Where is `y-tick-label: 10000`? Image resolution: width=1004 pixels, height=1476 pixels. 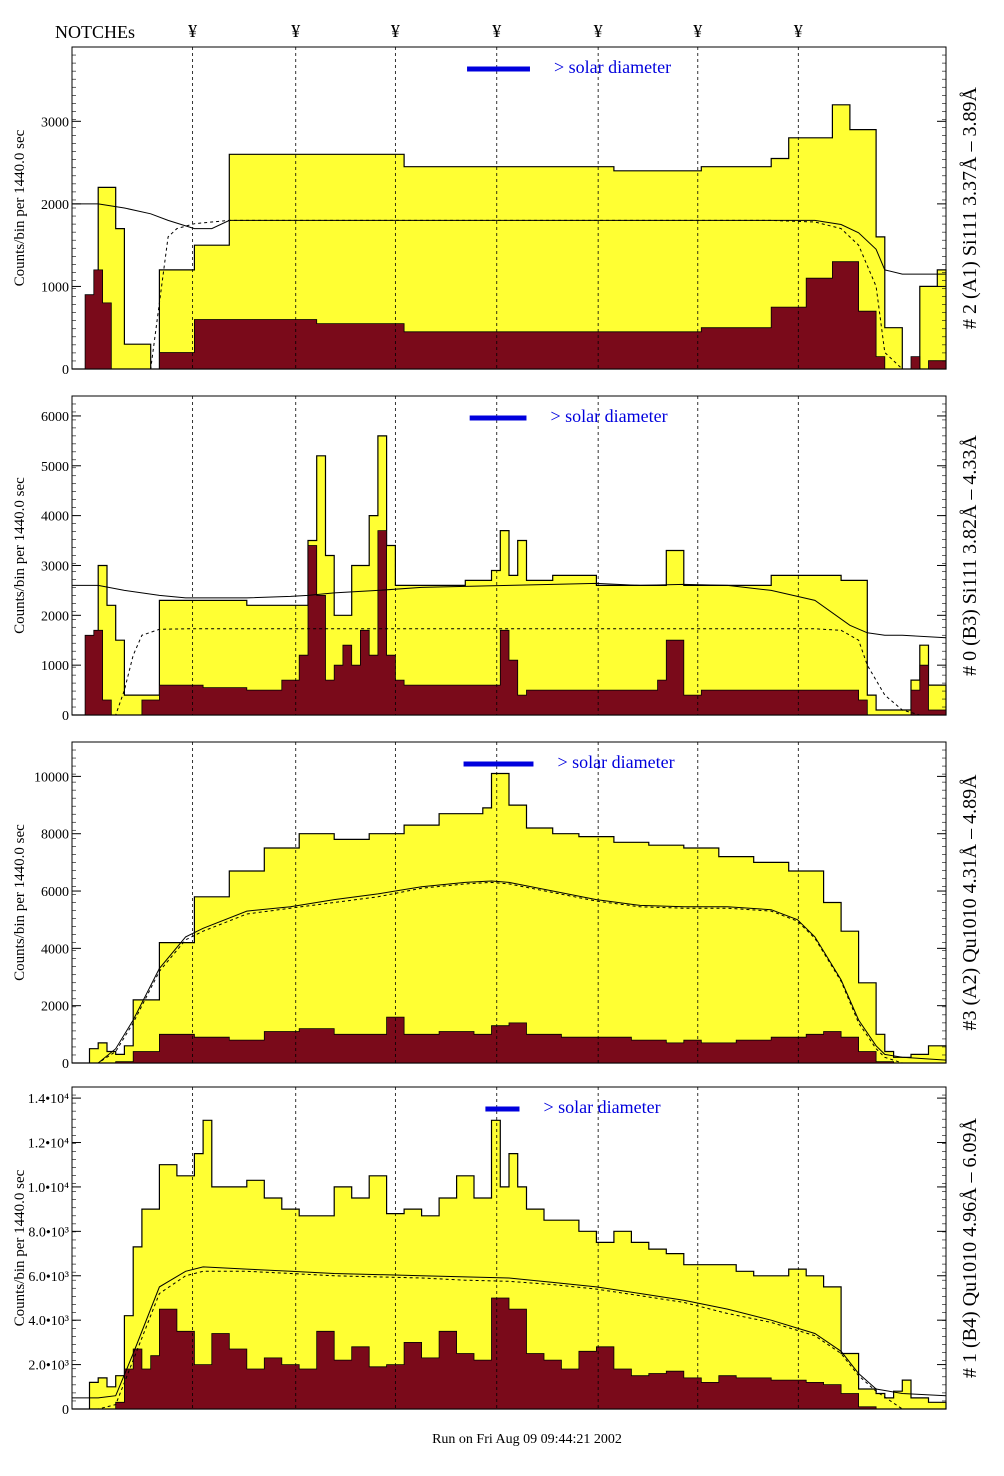
y-tick-label: 10000 is located at coordinates (51, 777).